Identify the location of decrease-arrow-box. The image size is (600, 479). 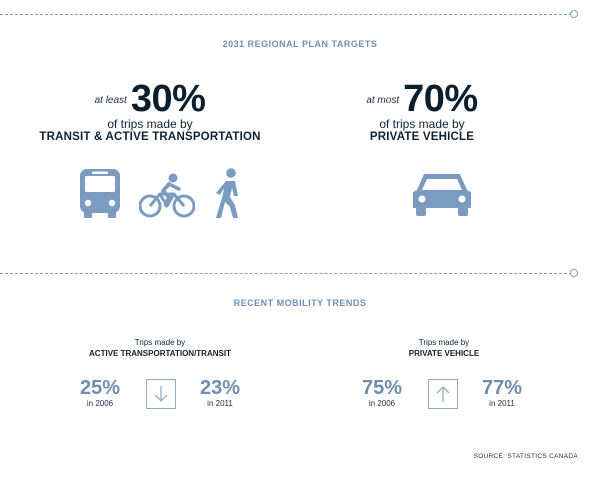
(161, 394).